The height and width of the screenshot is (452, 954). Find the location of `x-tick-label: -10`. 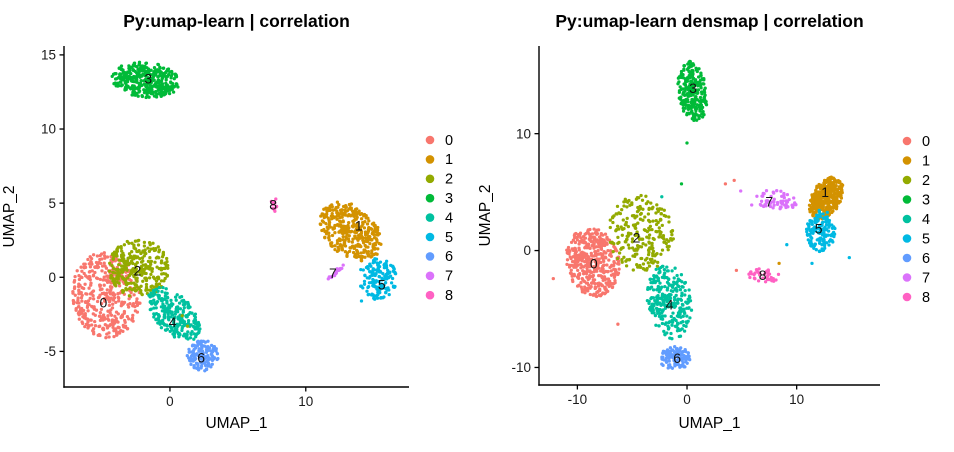

x-tick-label: -10 is located at coordinates (578, 399).